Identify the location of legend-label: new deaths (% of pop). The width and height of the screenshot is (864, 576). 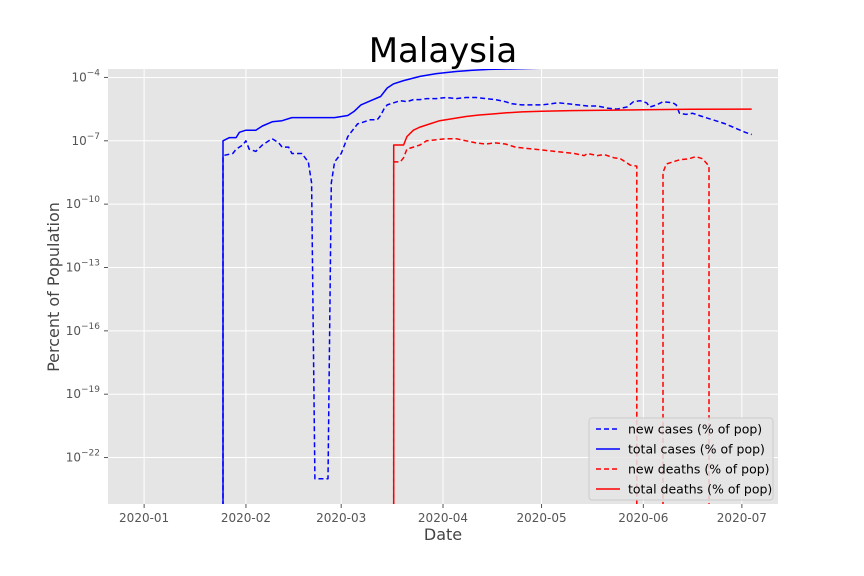
(699, 469).